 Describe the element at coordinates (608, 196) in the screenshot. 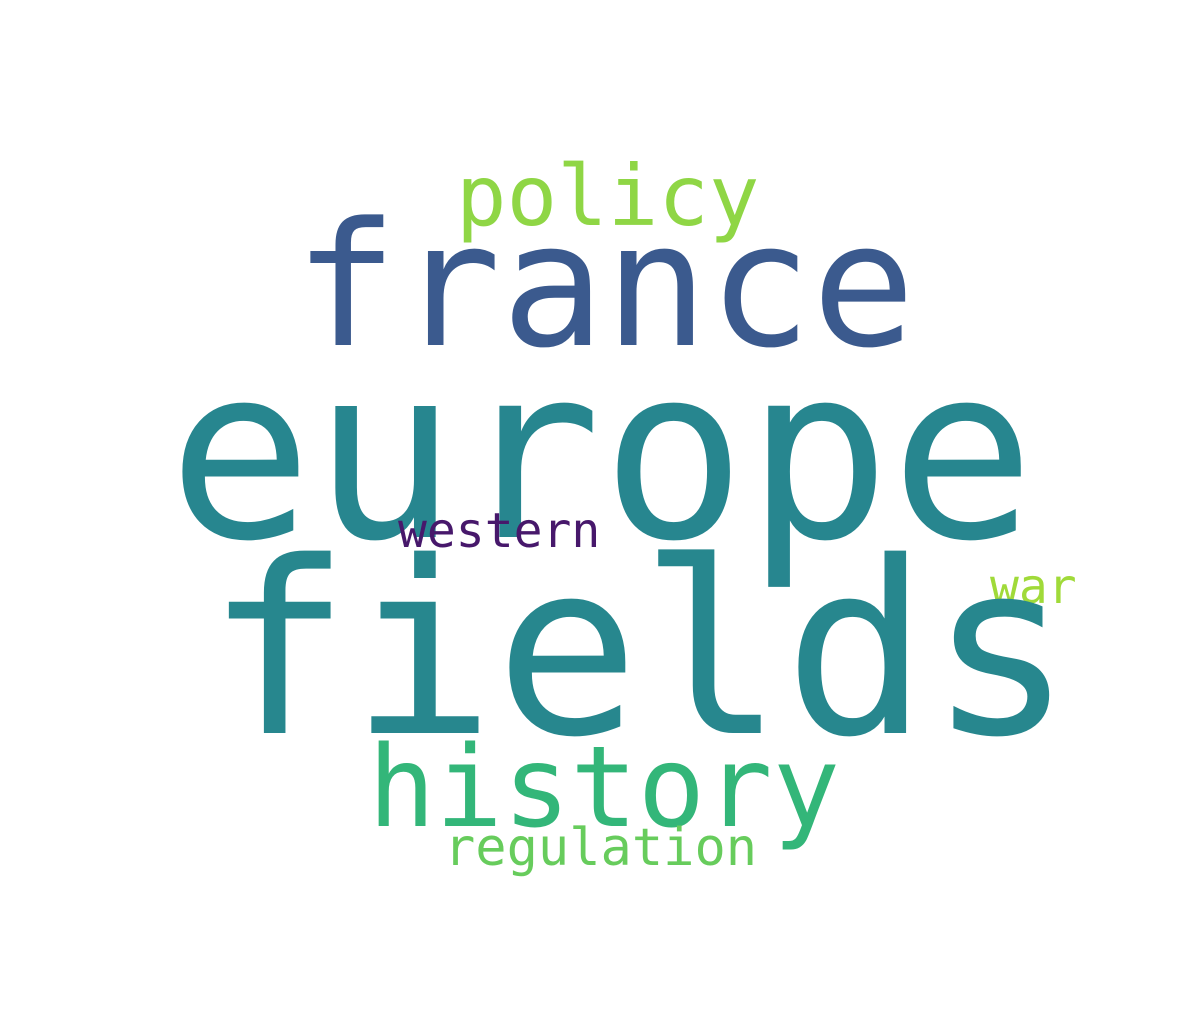

I see `word-policy: policy` at that location.